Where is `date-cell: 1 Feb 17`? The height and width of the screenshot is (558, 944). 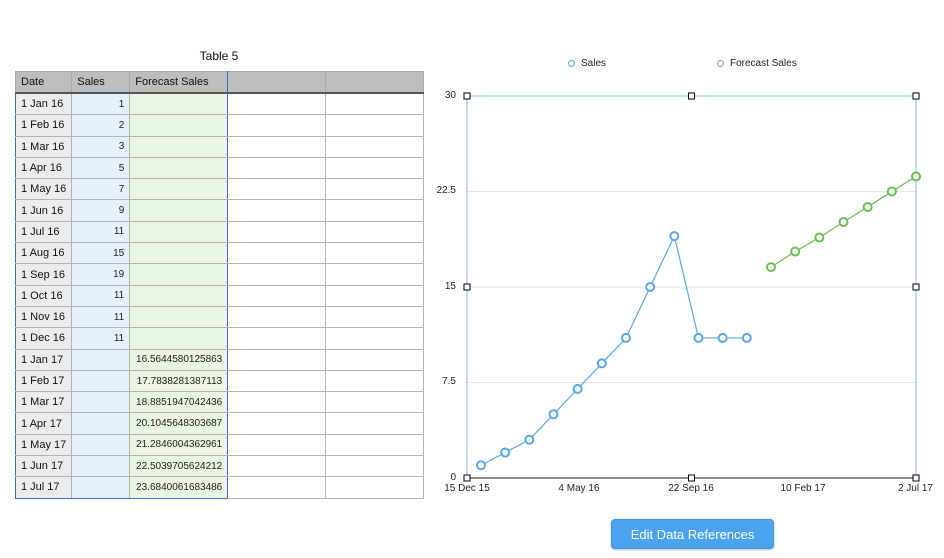
date-cell: 1 Feb 17 is located at coordinates (43, 381).